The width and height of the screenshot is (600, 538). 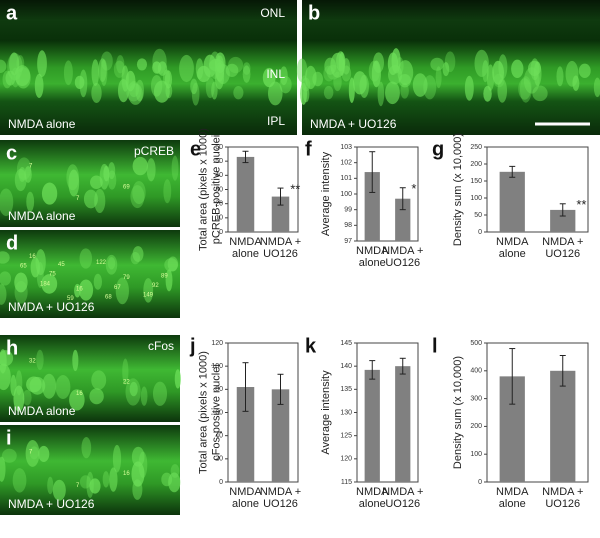 I want to click on panel-letter: h, so click(x=12, y=348).